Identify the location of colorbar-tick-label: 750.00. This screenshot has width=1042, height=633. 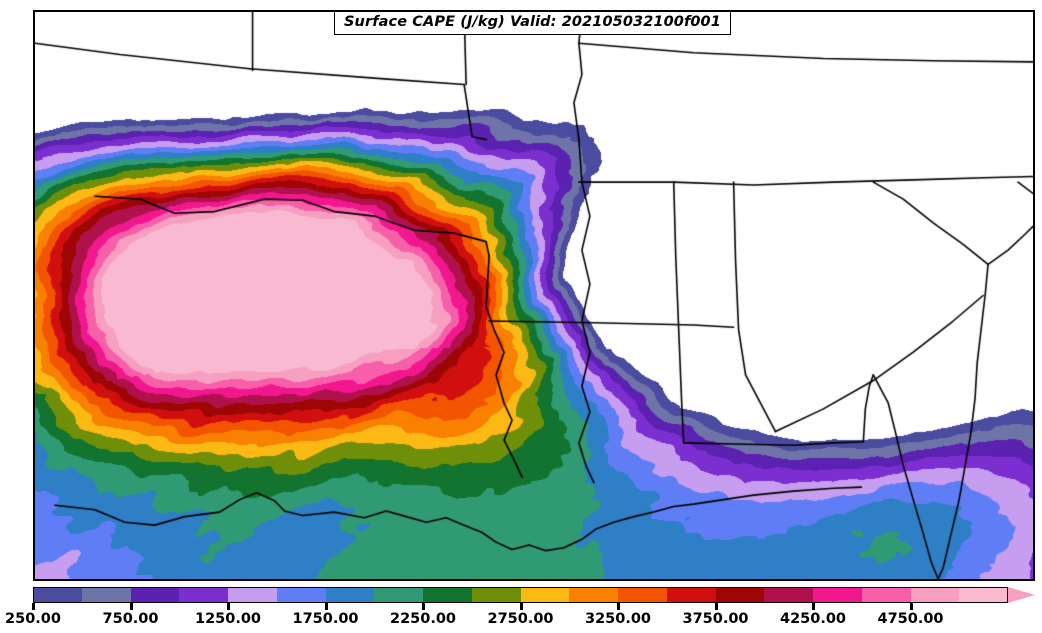
(130, 619).